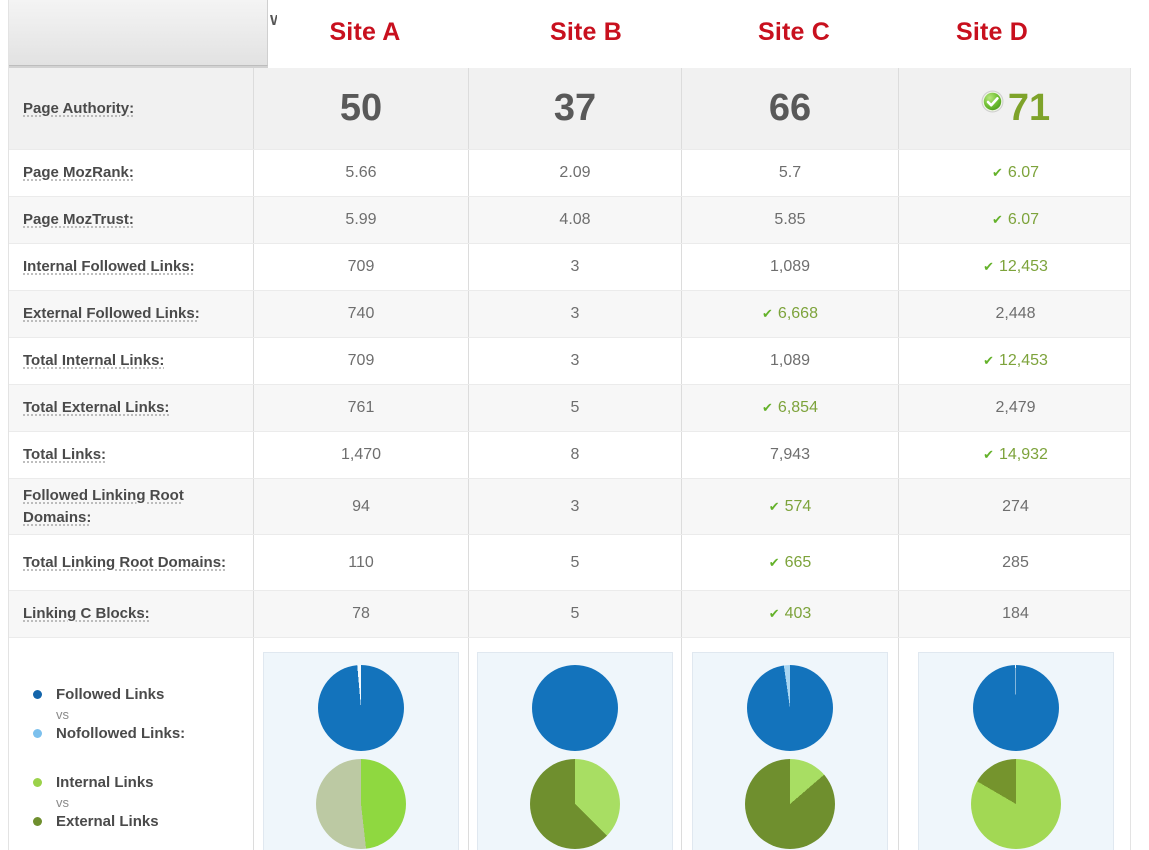  What do you see at coordinates (138, 33) in the screenshot?
I see `header-corner-cell` at bounding box center [138, 33].